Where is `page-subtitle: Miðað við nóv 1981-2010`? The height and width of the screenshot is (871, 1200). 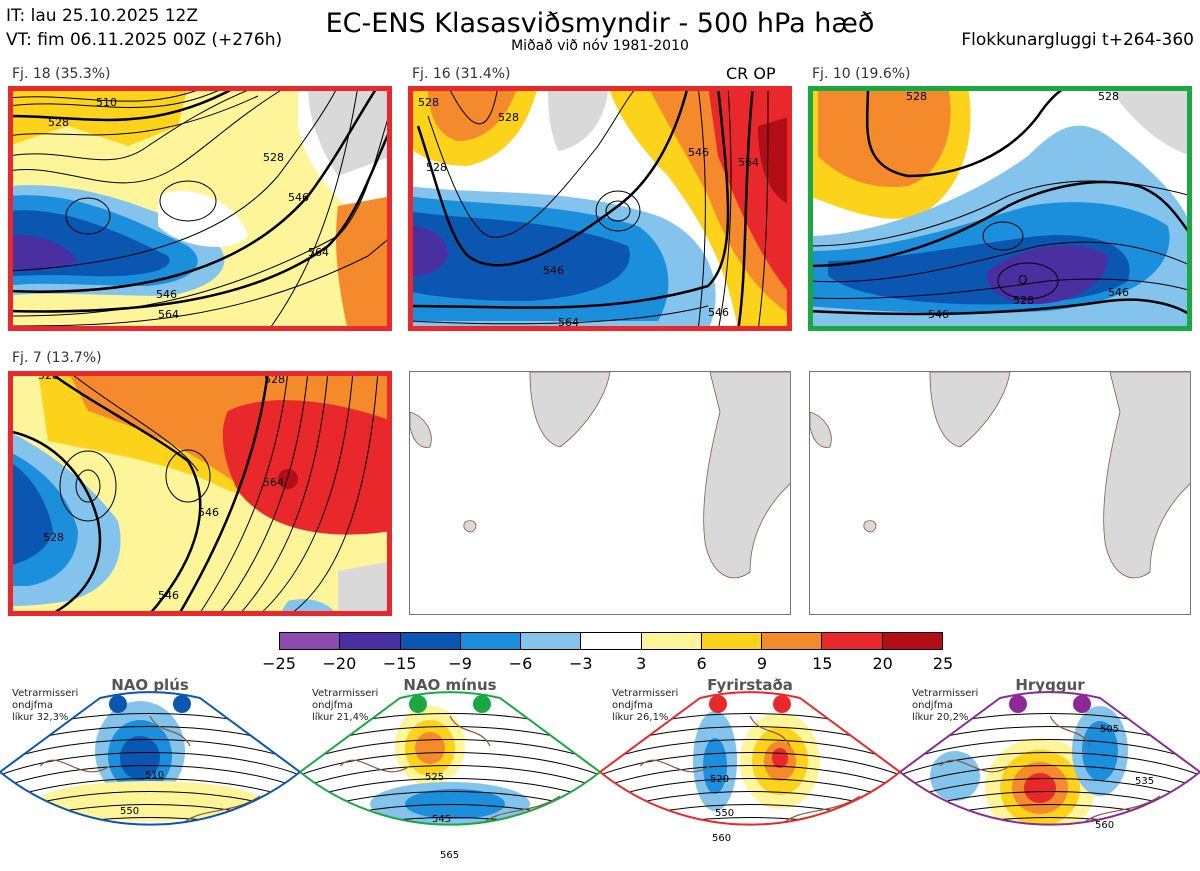 page-subtitle: Miðað við nóv 1981-2010 is located at coordinates (600, 46).